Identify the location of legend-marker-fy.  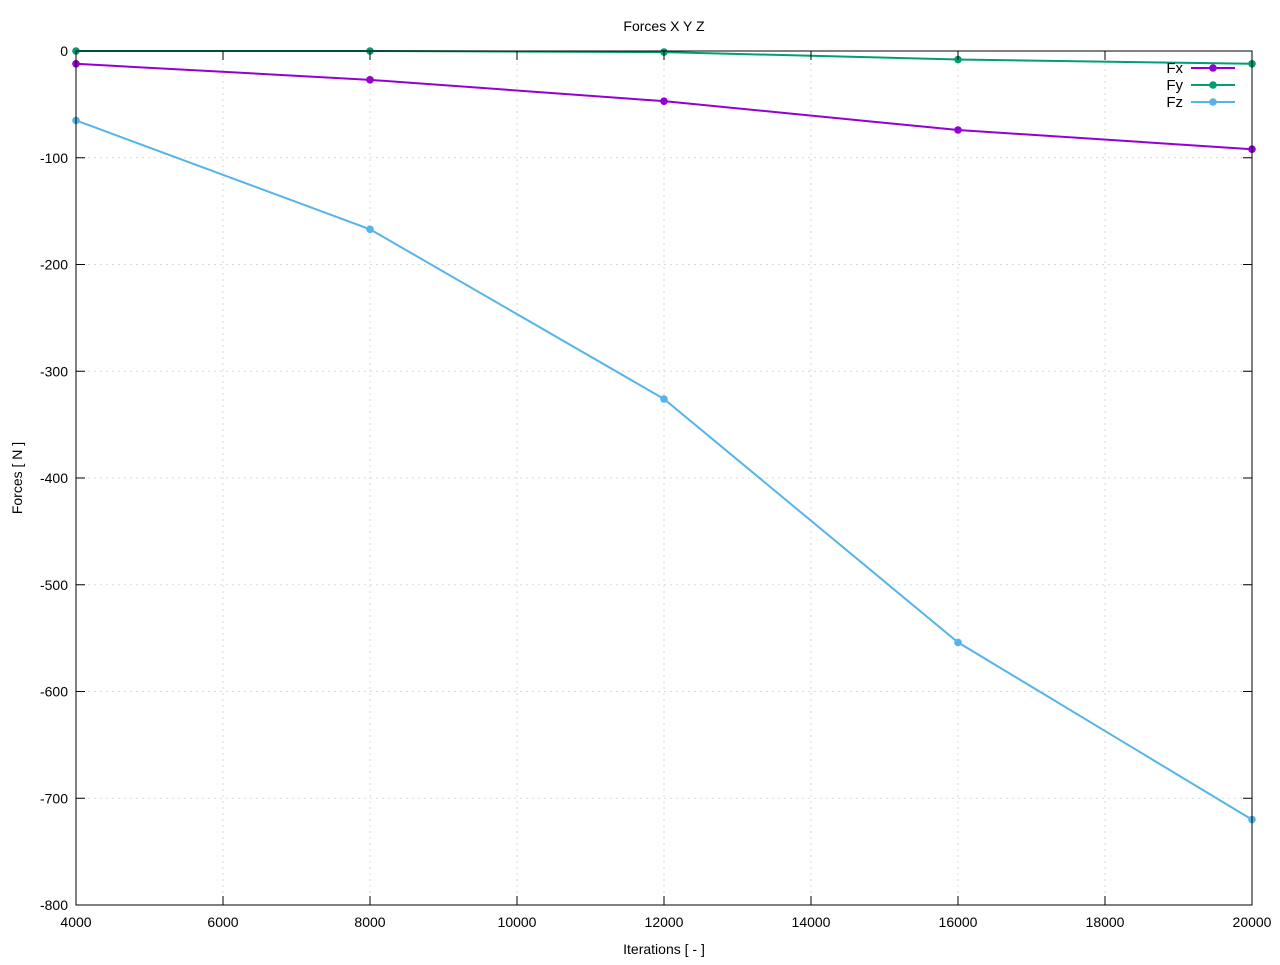
(1213, 85).